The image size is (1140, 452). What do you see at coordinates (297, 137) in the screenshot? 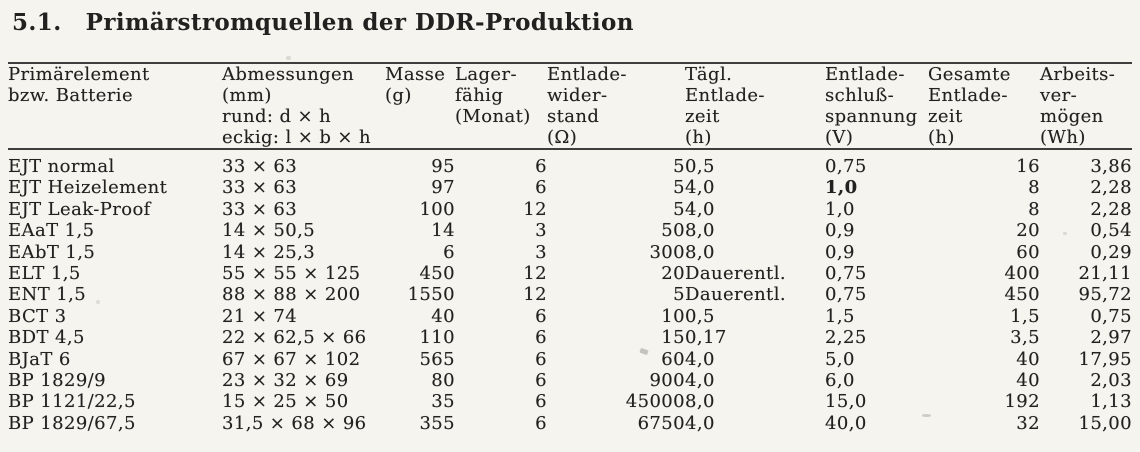
I see `column-header-line: eckig: l × b × h` at bounding box center [297, 137].